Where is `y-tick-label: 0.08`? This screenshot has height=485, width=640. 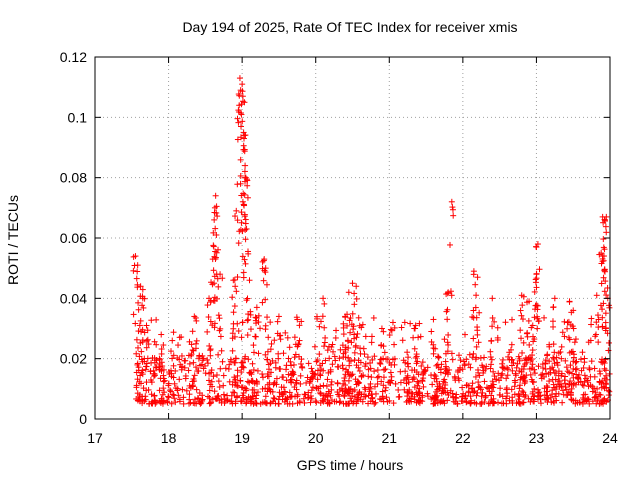
y-tick-label: 0.08 is located at coordinates (73, 178).